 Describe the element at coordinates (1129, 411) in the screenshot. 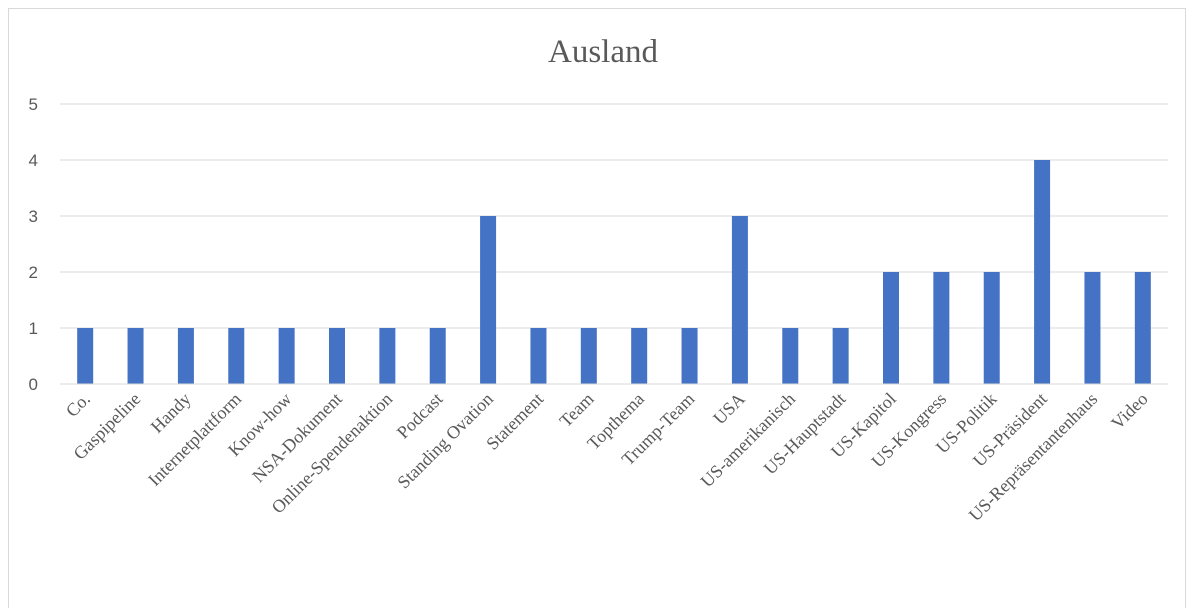

I see `x-tick-label: Video` at that location.